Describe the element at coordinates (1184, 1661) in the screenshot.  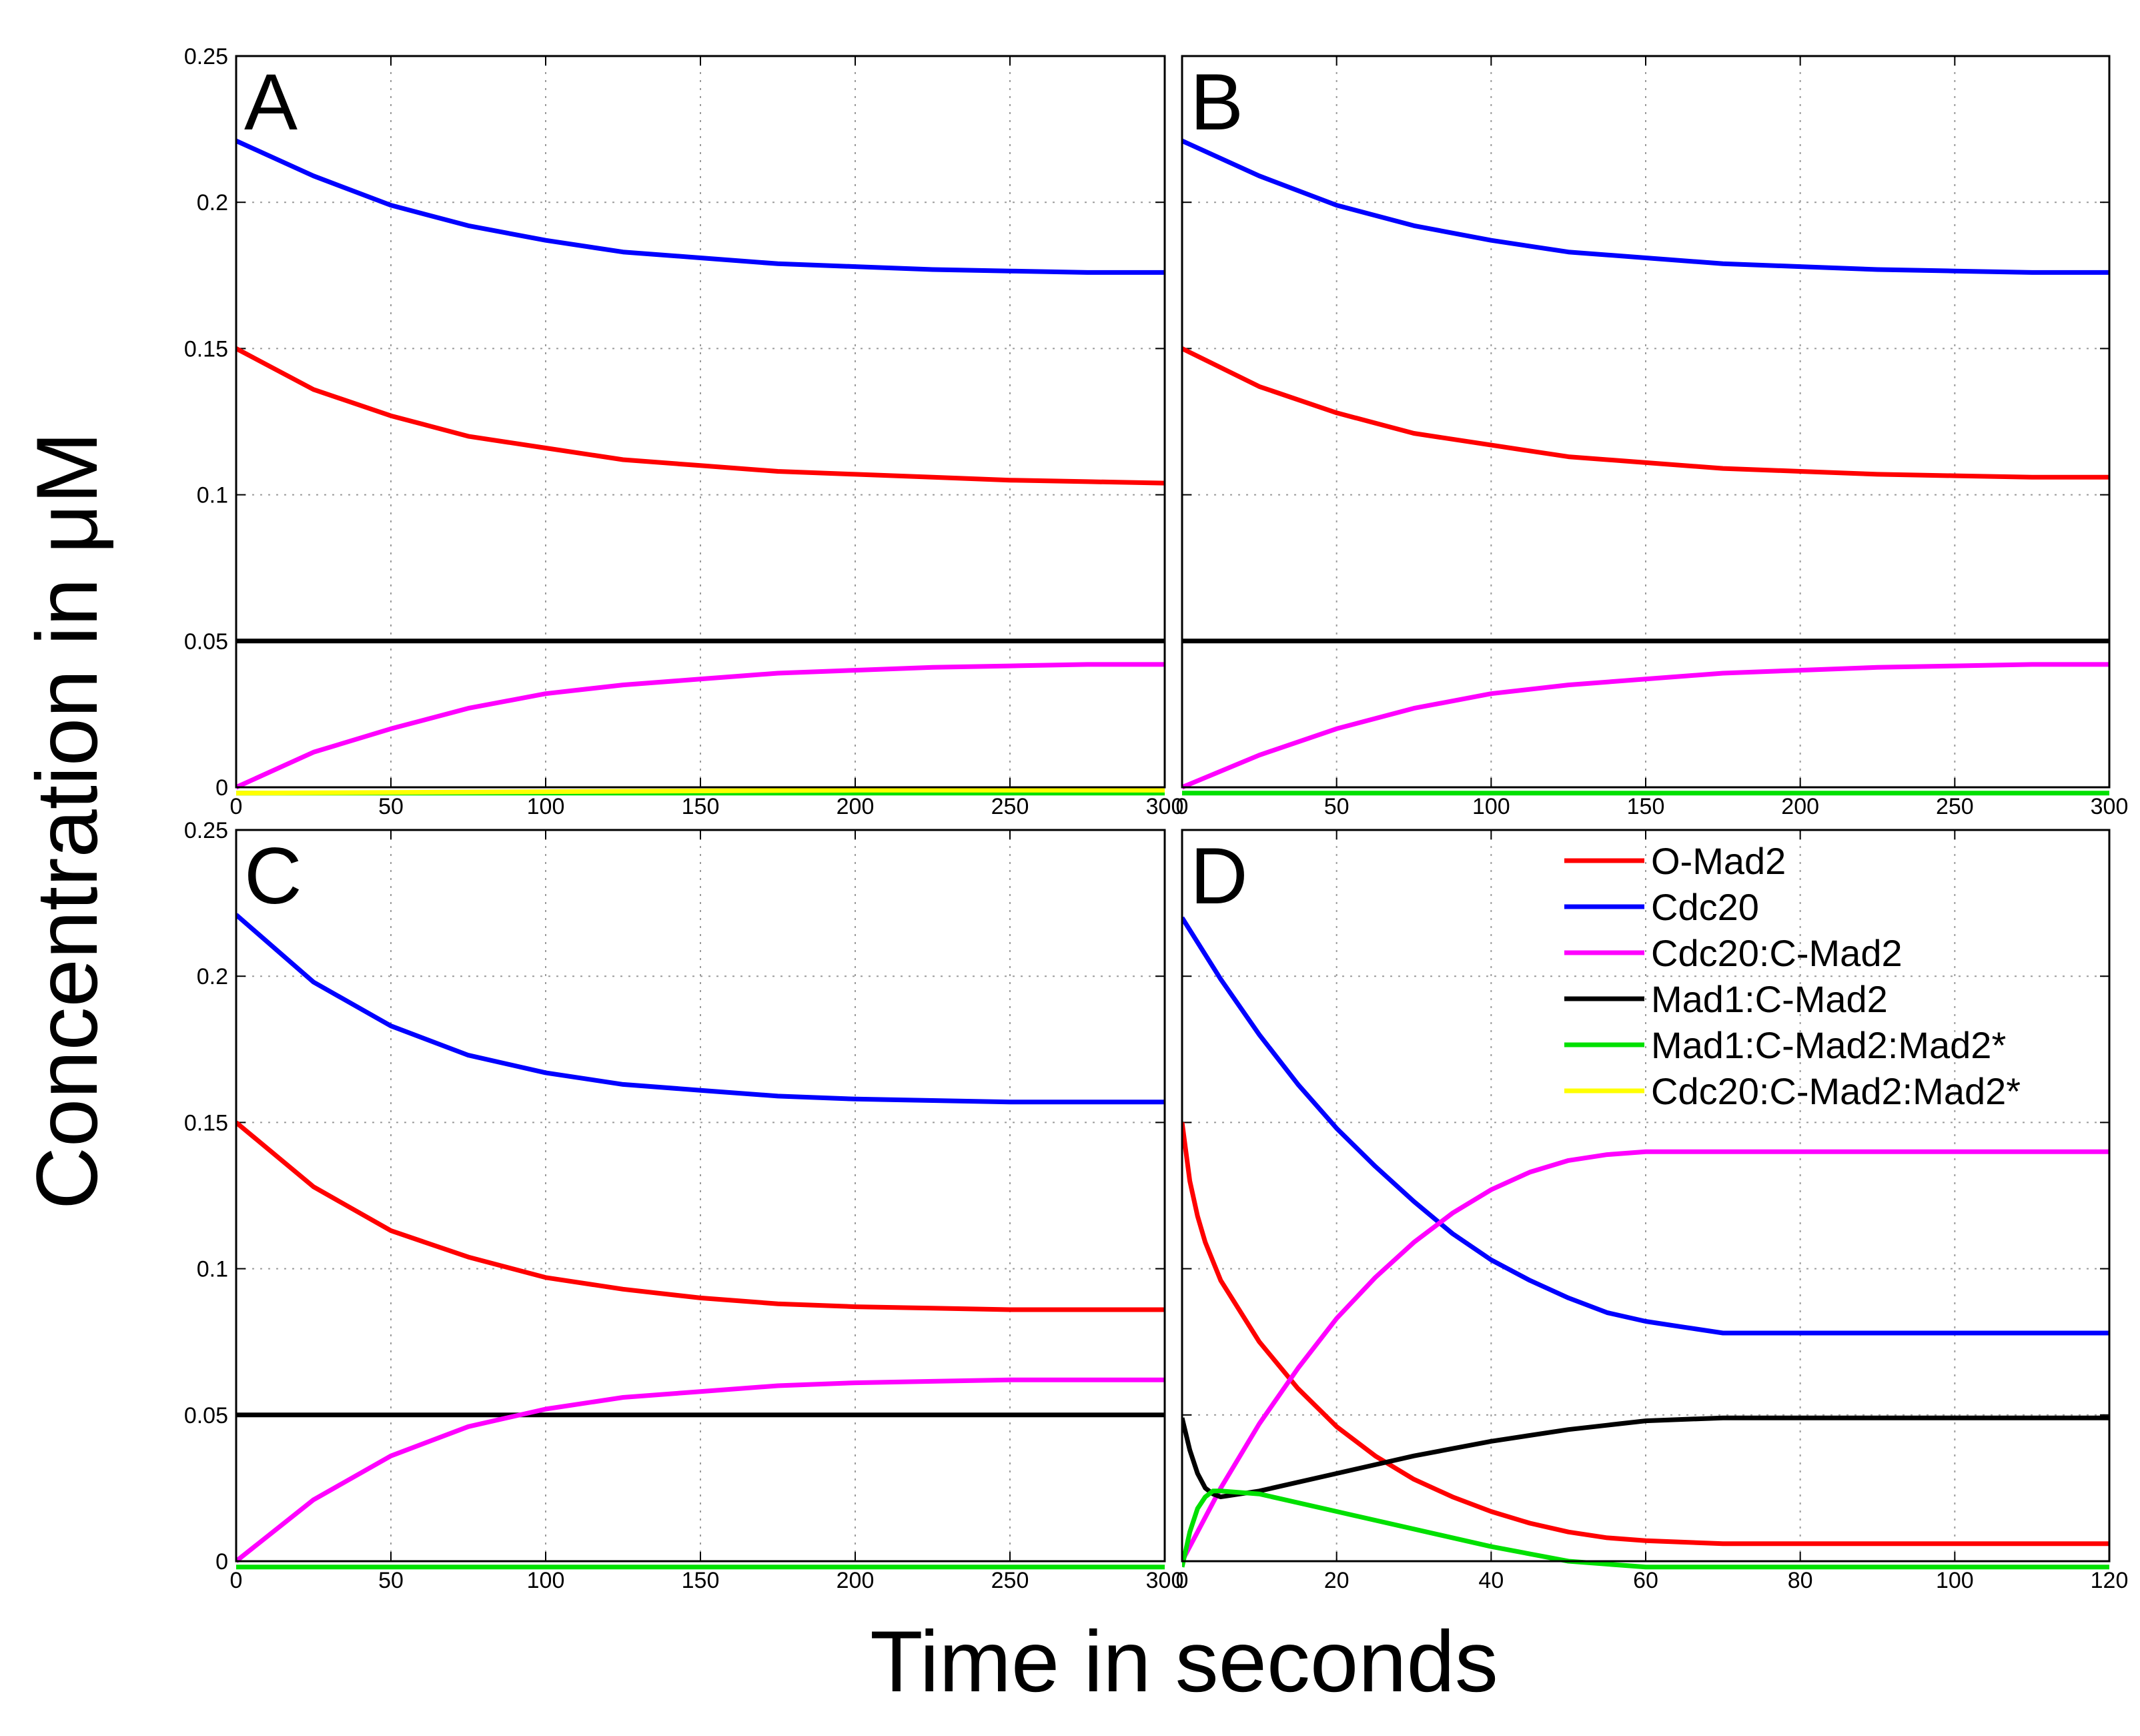
I see `x-axis-label: Time in seconds` at that location.